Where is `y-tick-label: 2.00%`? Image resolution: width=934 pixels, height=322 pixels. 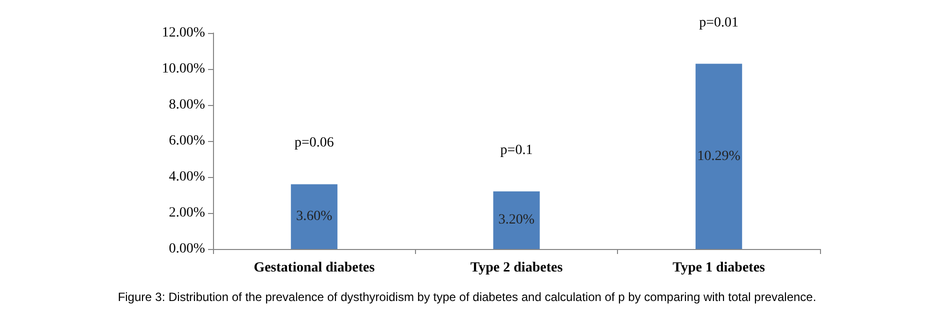
y-tick-label: 2.00% is located at coordinates (187, 213).